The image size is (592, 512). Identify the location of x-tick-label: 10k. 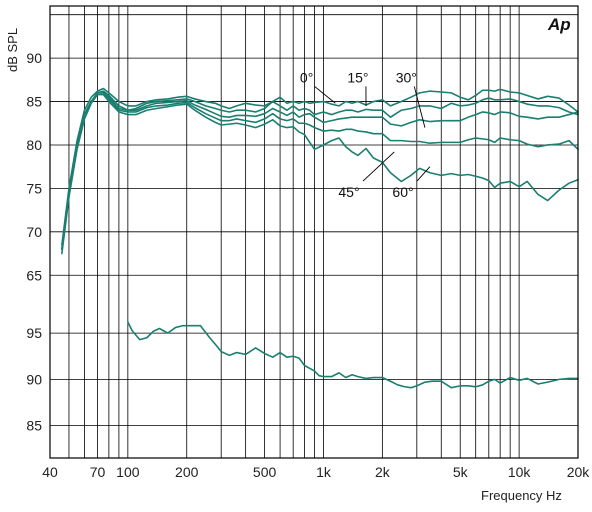
(520, 472).